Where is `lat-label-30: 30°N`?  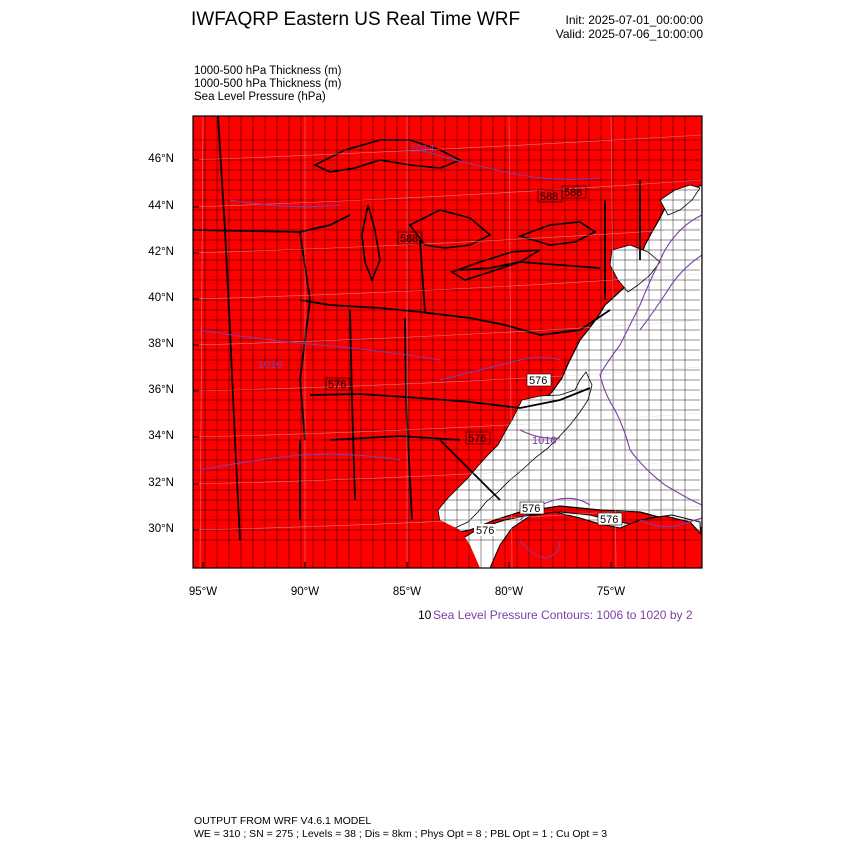 lat-label-30: 30°N is located at coordinates (161, 529).